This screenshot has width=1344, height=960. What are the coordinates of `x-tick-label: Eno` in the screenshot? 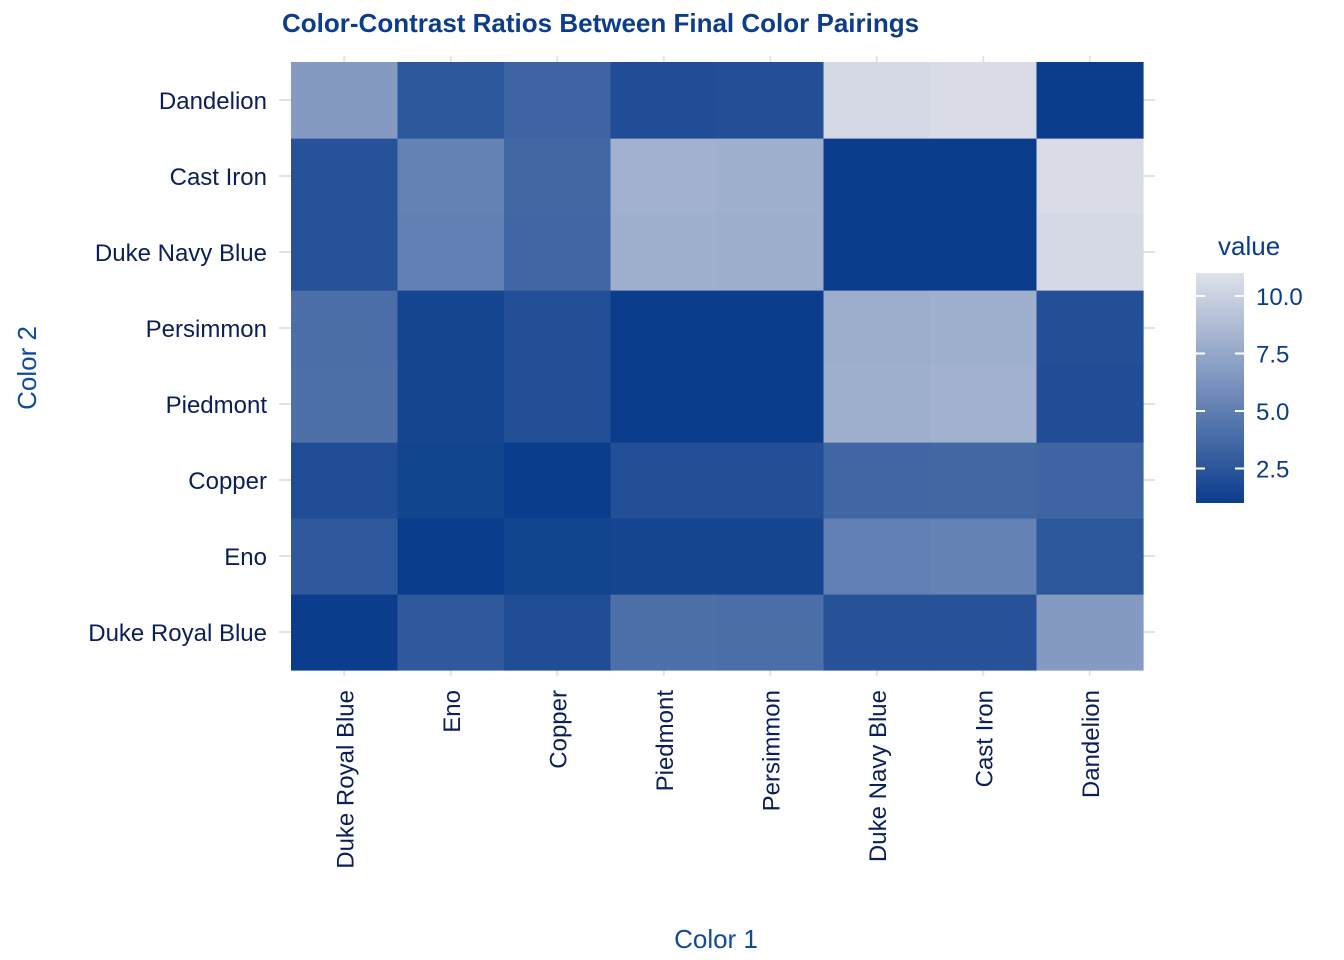 It's located at (452, 711).